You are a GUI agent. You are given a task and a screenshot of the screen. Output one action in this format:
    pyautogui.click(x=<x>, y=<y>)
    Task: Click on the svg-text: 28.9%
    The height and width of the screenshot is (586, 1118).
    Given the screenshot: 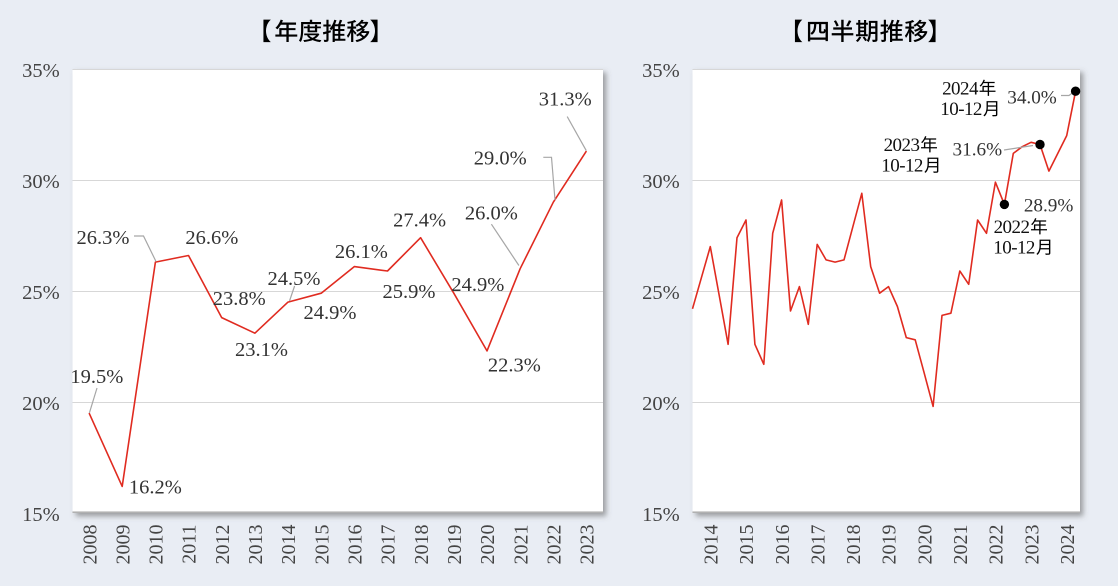 What is the action you would take?
    pyautogui.click(x=1049, y=205)
    